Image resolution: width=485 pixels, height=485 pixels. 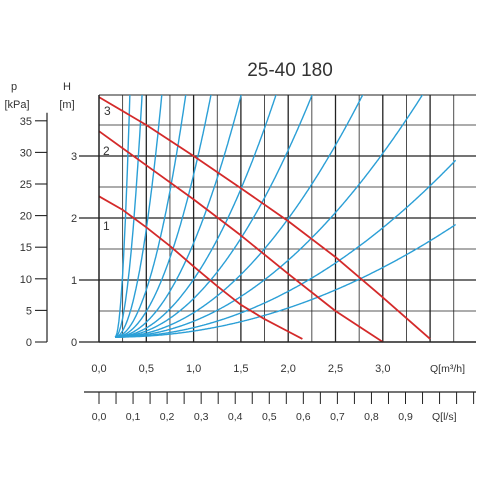 What do you see at coordinates (201, 417) in the screenshot?
I see `tick-label-flow-ls: 0,3` at bounding box center [201, 417].